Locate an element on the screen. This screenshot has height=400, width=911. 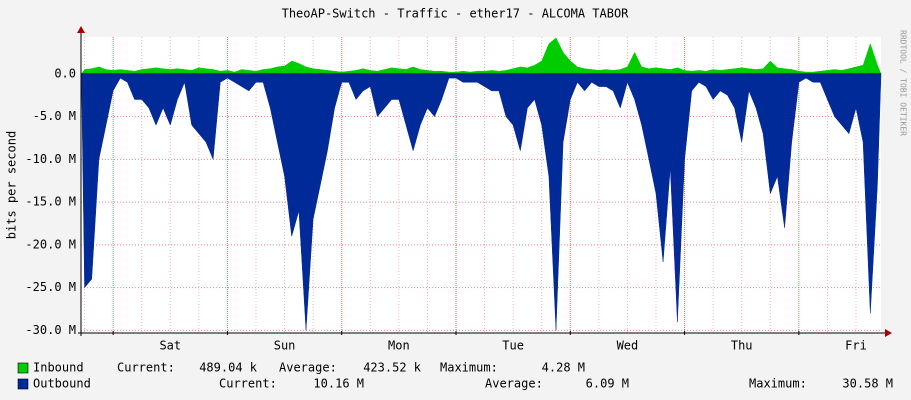
y-axis-arrow is located at coordinates (81, 29).